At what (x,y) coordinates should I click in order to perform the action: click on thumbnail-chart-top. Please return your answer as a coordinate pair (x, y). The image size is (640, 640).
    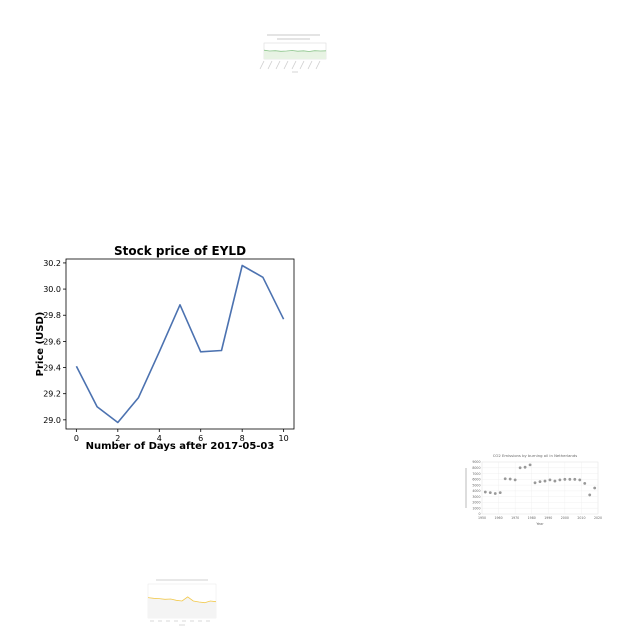
    Looking at the image, I should click on (293, 53).